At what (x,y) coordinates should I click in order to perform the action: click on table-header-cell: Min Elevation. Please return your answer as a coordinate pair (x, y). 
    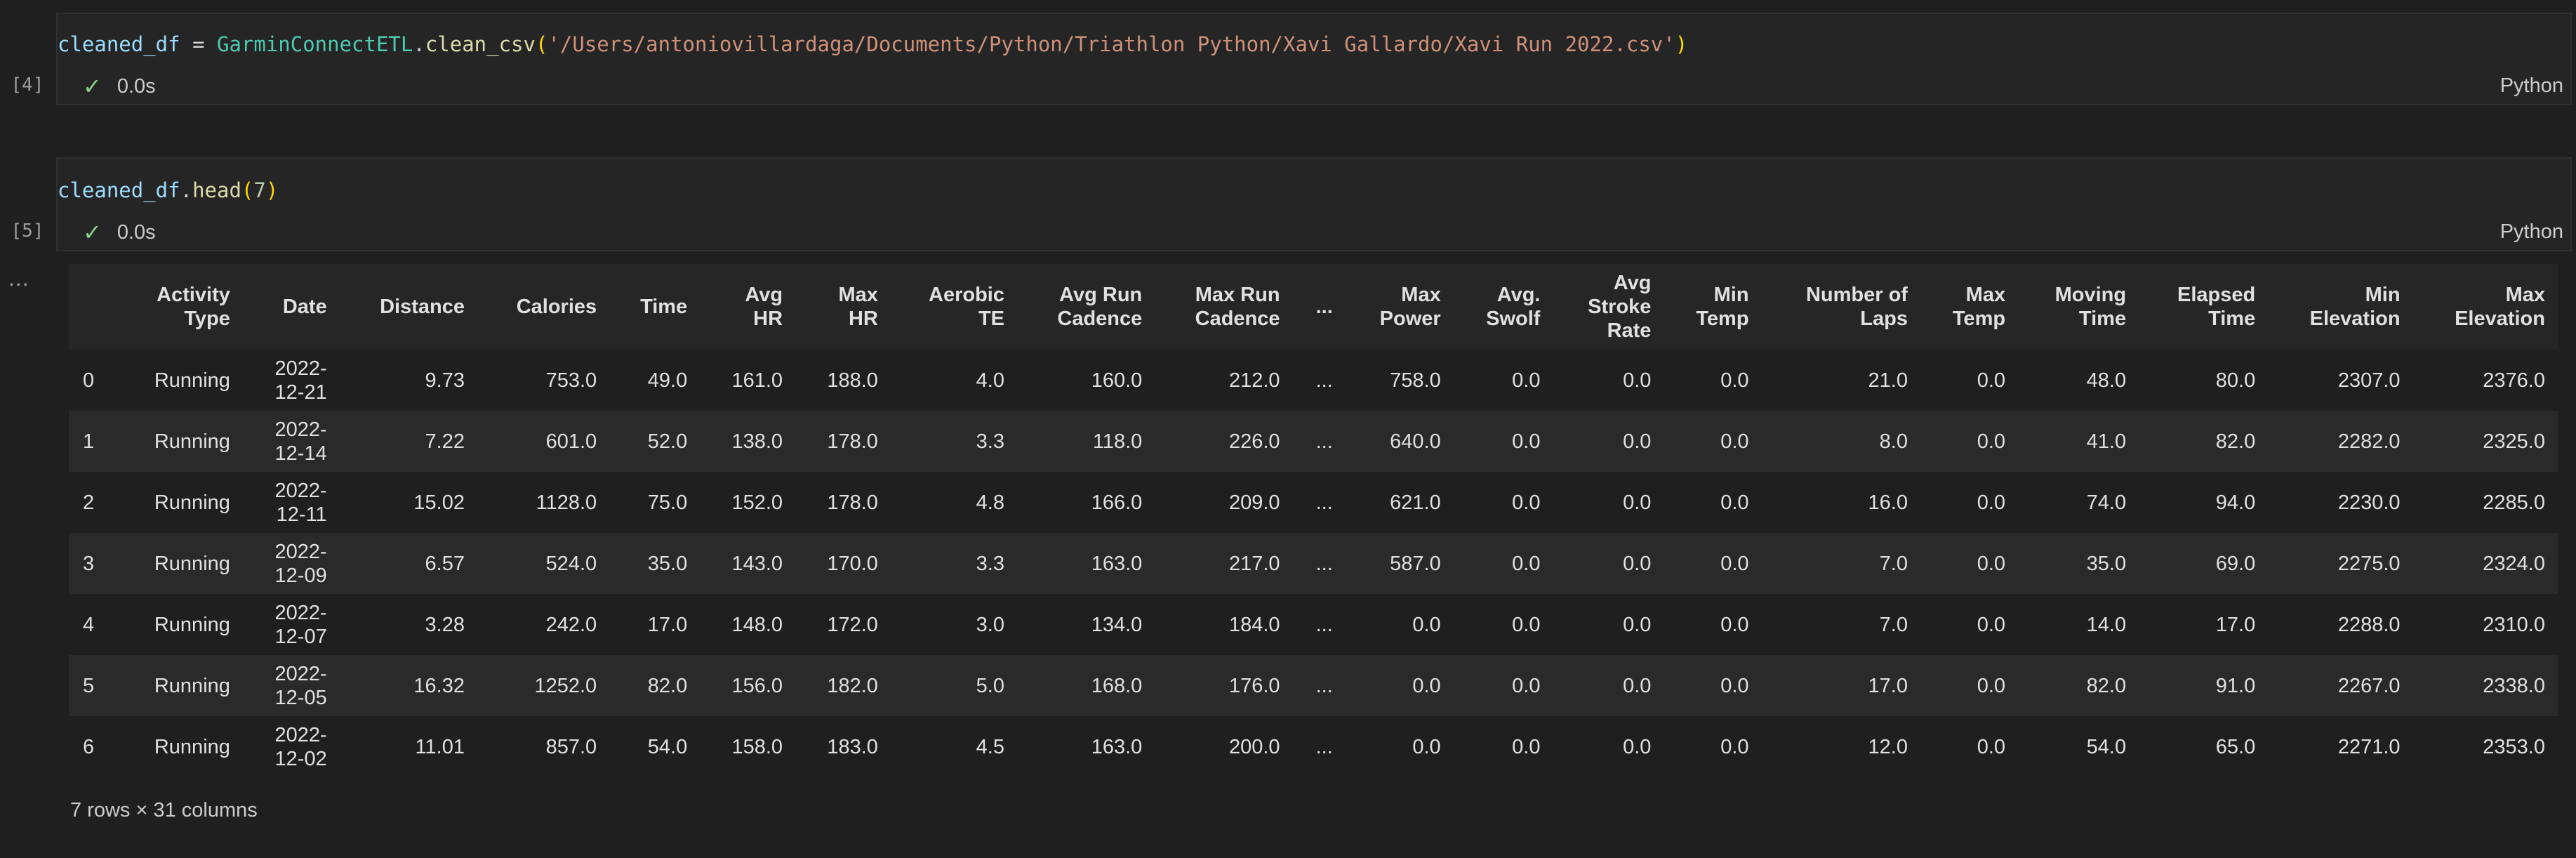
    Looking at the image, I should click on (2341, 307).